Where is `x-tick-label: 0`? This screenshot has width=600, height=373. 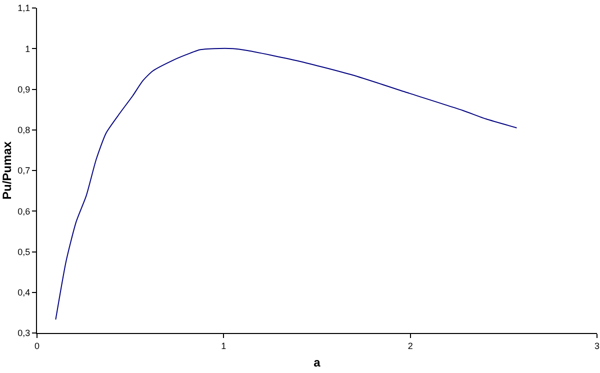
x-tick-label: 0 is located at coordinates (37, 345).